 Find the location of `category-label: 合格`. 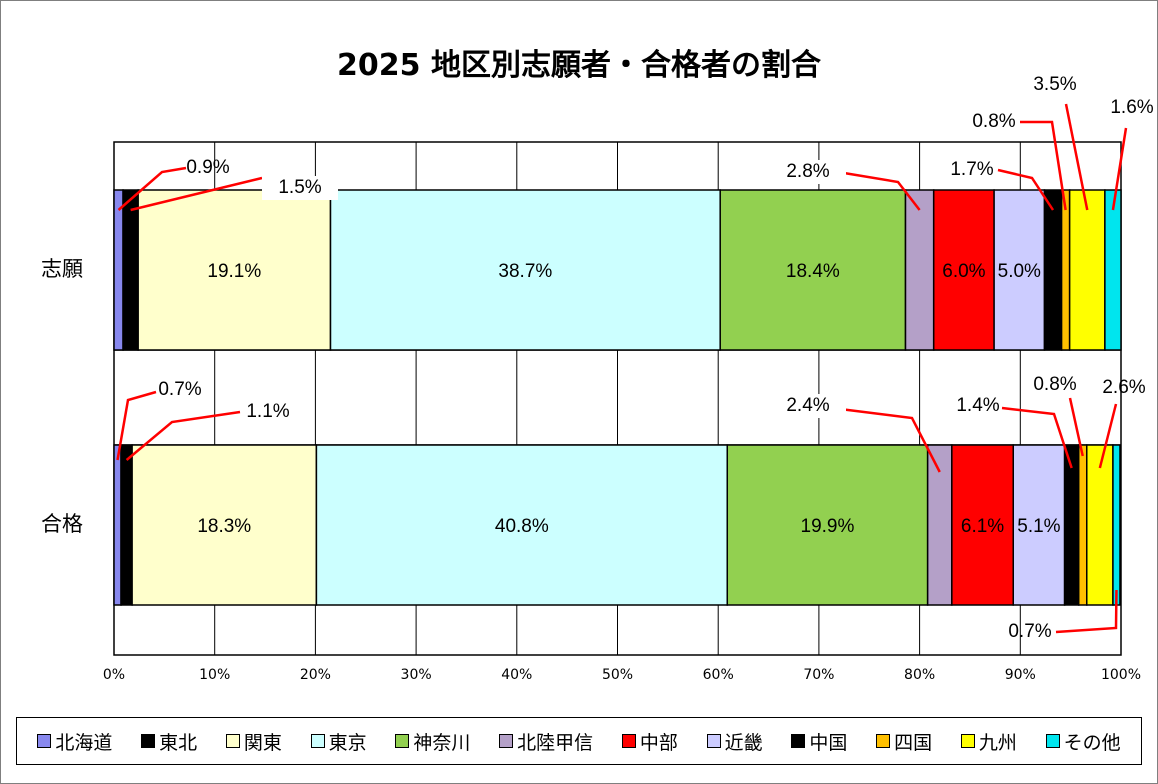

category-label: 合格 is located at coordinates (62, 524).